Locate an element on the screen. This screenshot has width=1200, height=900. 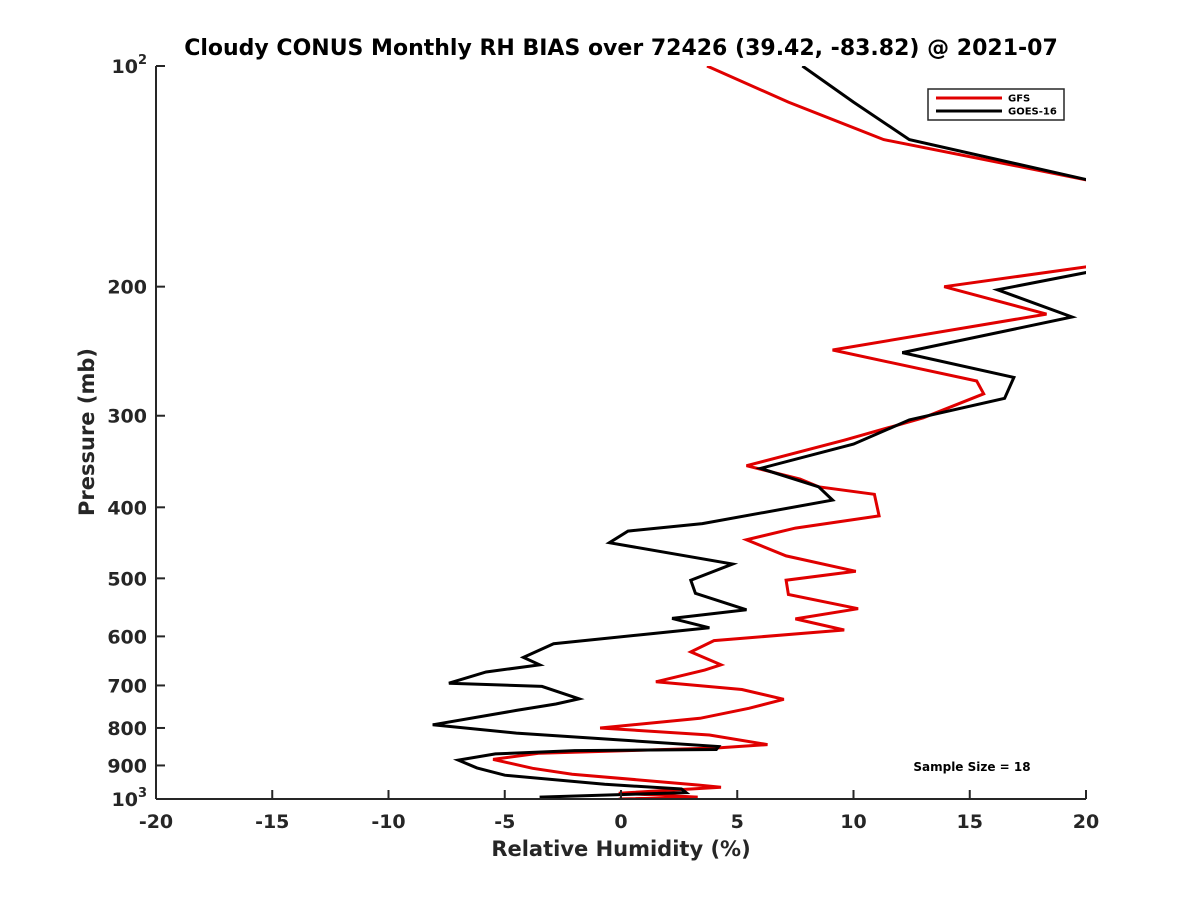
y-tick-label: 600 is located at coordinates (127, 637).